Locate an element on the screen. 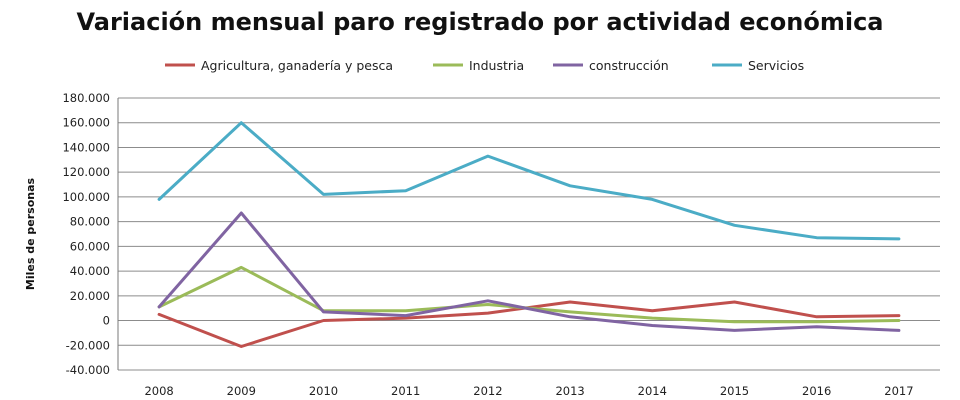 The image size is (960, 400). x-tick-label: 2013 is located at coordinates (569, 391).